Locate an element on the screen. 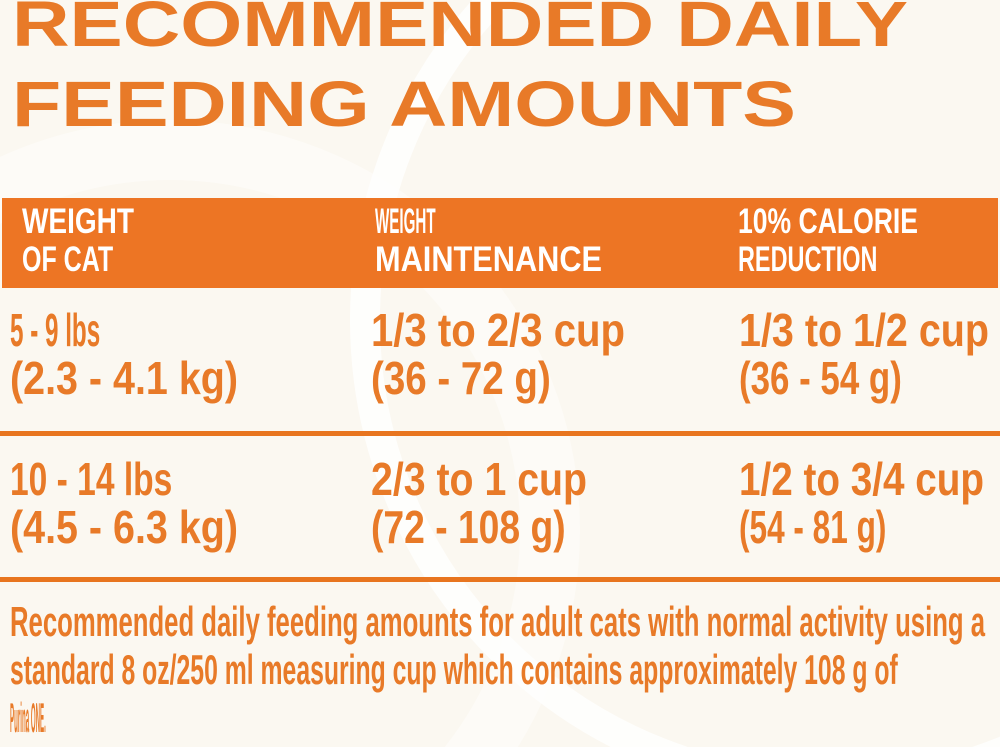  cell-calorie-reduction: 1/3 to 1/2 cup (36 - 54 g) is located at coordinates (869, 354).